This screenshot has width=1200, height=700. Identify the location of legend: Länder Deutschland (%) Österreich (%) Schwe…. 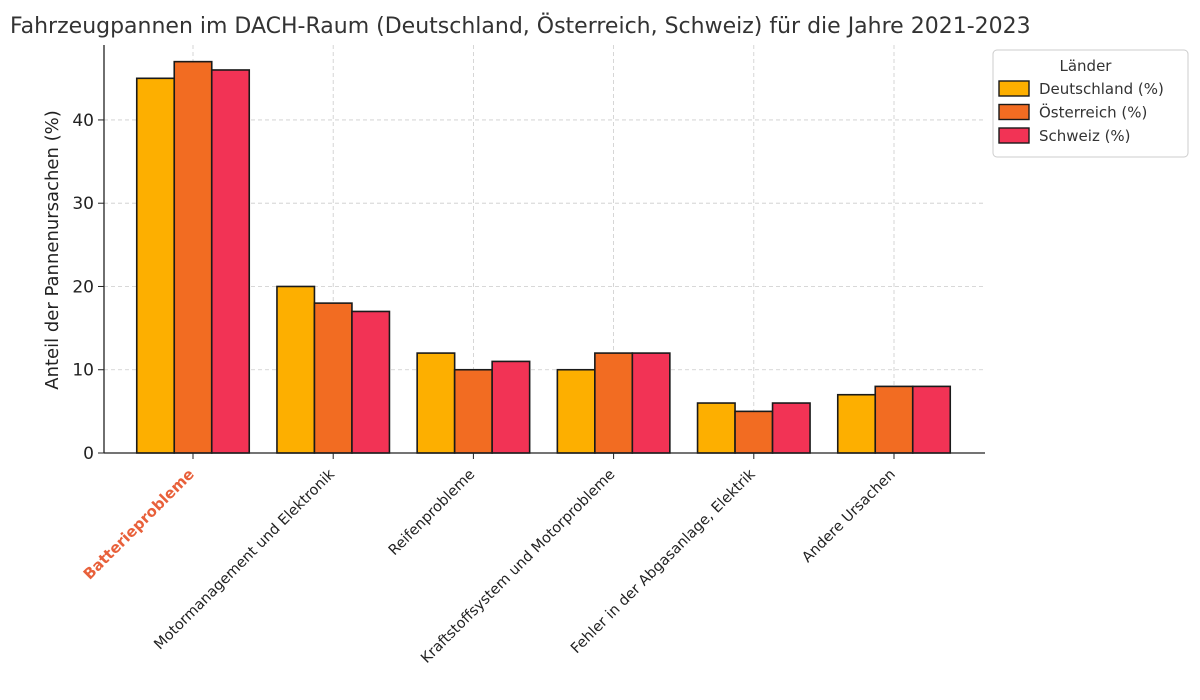
(1090, 103).